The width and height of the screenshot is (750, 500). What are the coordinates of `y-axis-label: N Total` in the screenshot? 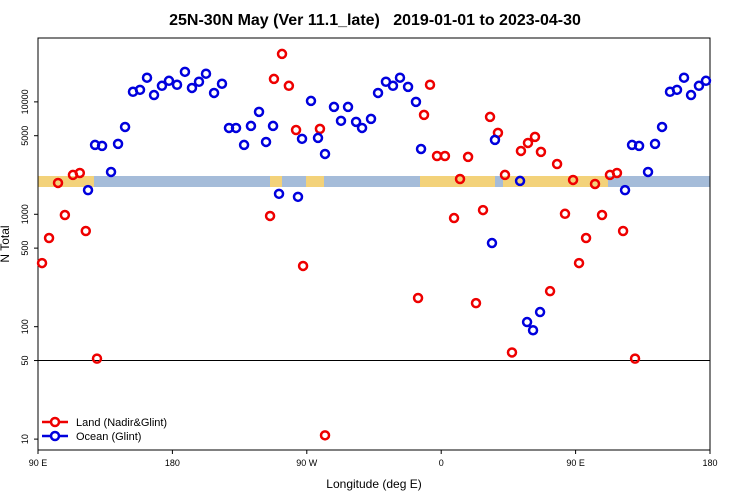 It's located at (6, 243).